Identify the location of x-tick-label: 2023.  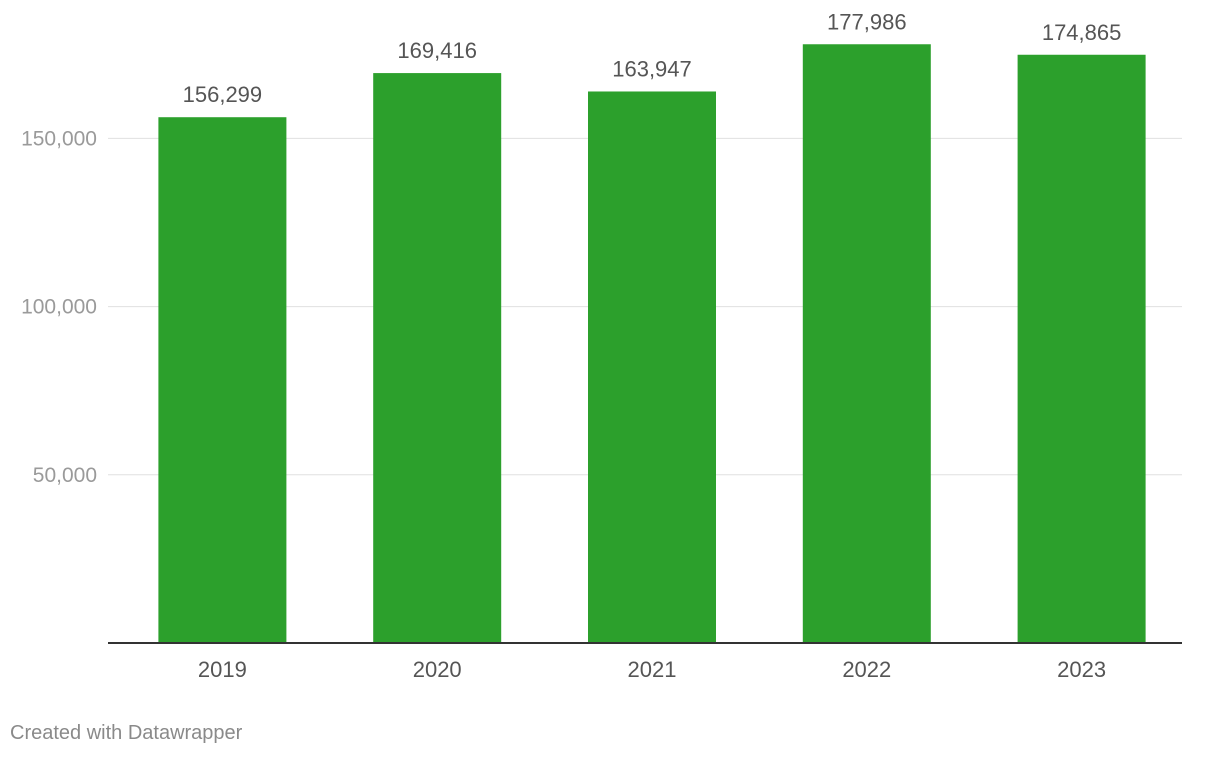
(1081, 669).